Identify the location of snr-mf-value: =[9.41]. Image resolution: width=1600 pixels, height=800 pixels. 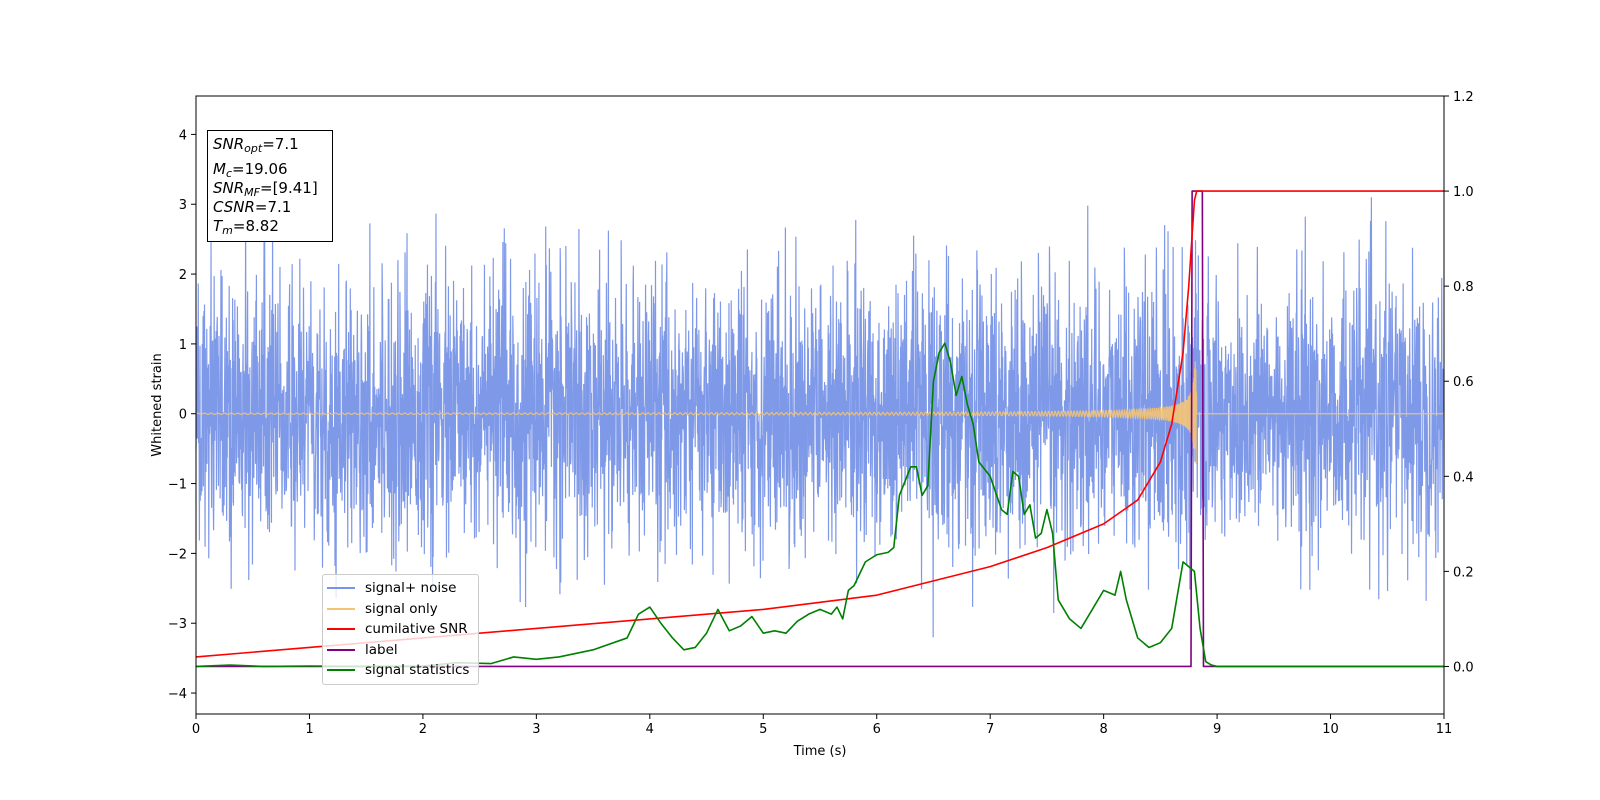
(289, 188).